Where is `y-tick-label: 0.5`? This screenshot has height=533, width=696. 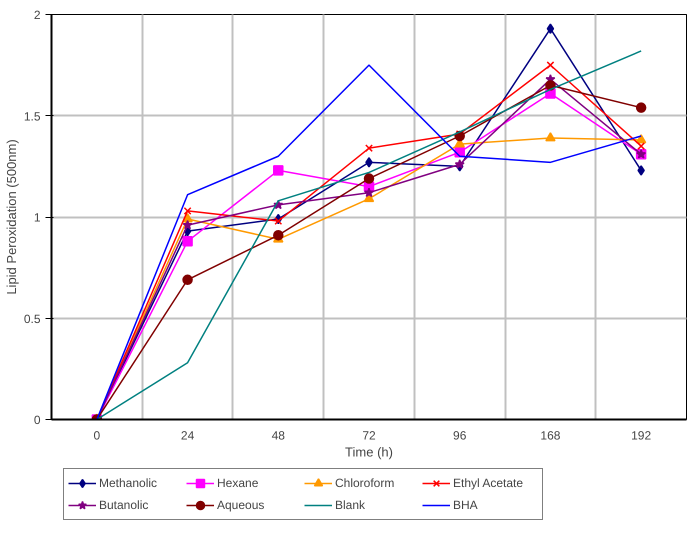 y-tick-label: 0.5 is located at coordinates (32, 319).